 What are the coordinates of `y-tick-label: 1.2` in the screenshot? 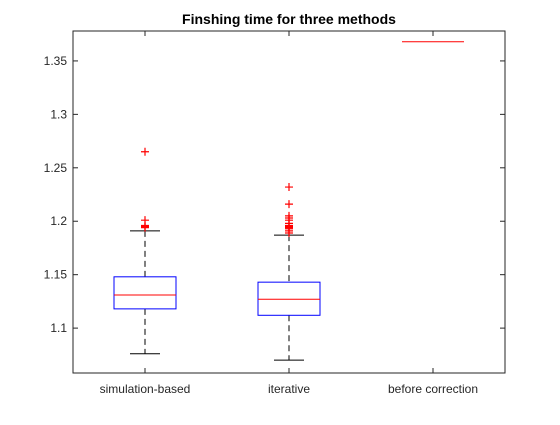 It's located at (58, 221).